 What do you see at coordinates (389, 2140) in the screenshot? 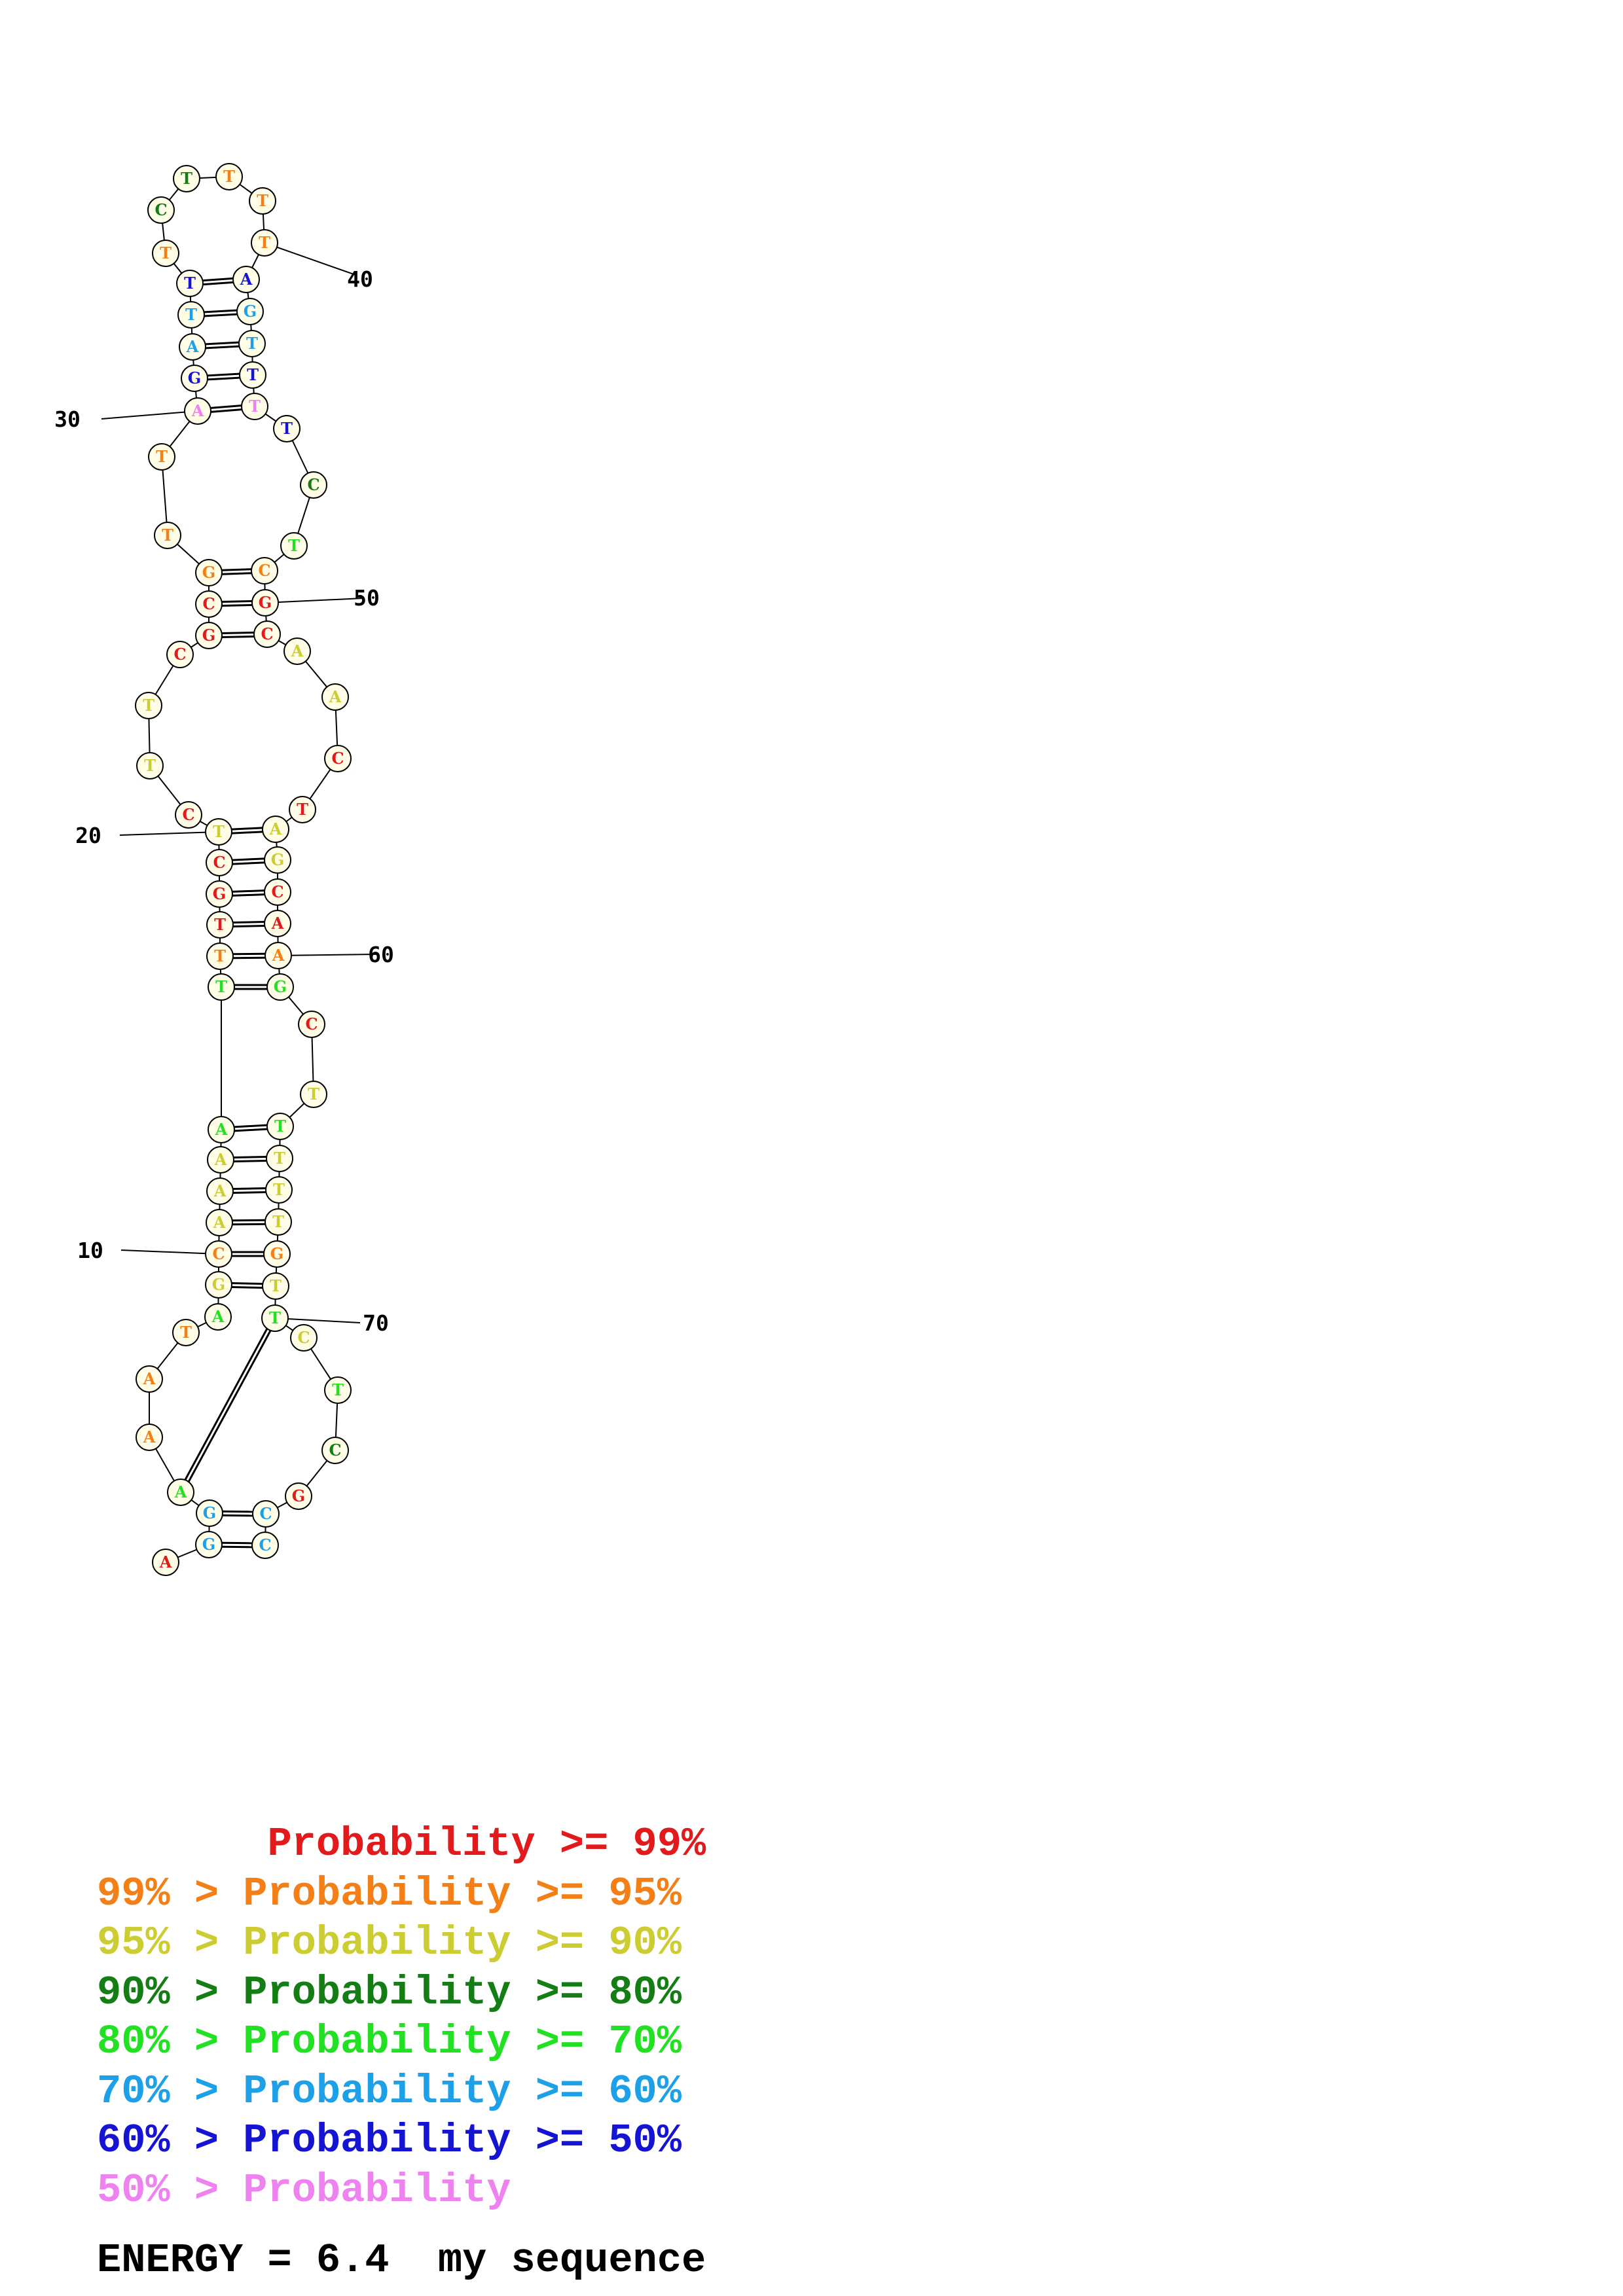
I see `legend-entry: 60% > Probability >= 50%` at bounding box center [389, 2140].